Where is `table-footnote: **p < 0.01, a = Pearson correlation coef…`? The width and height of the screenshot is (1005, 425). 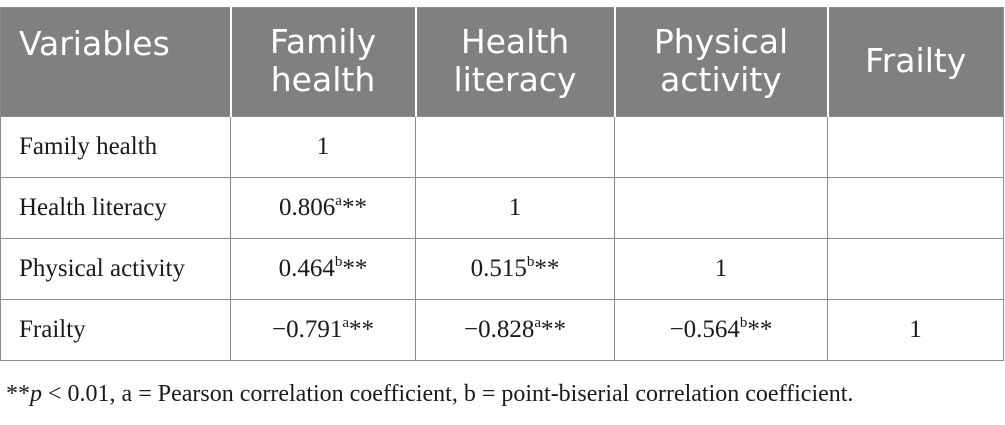
table-footnote: **p < 0.01, a = Pearson correlation coef… is located at coordinates (429, 394).